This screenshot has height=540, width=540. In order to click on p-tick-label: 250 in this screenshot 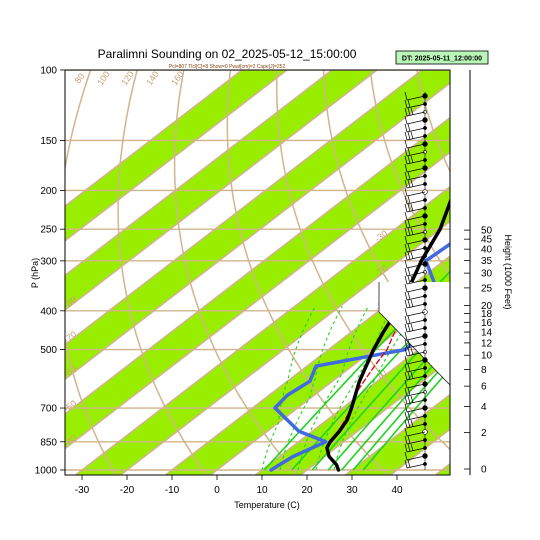, I will do `click(48, 230)`.